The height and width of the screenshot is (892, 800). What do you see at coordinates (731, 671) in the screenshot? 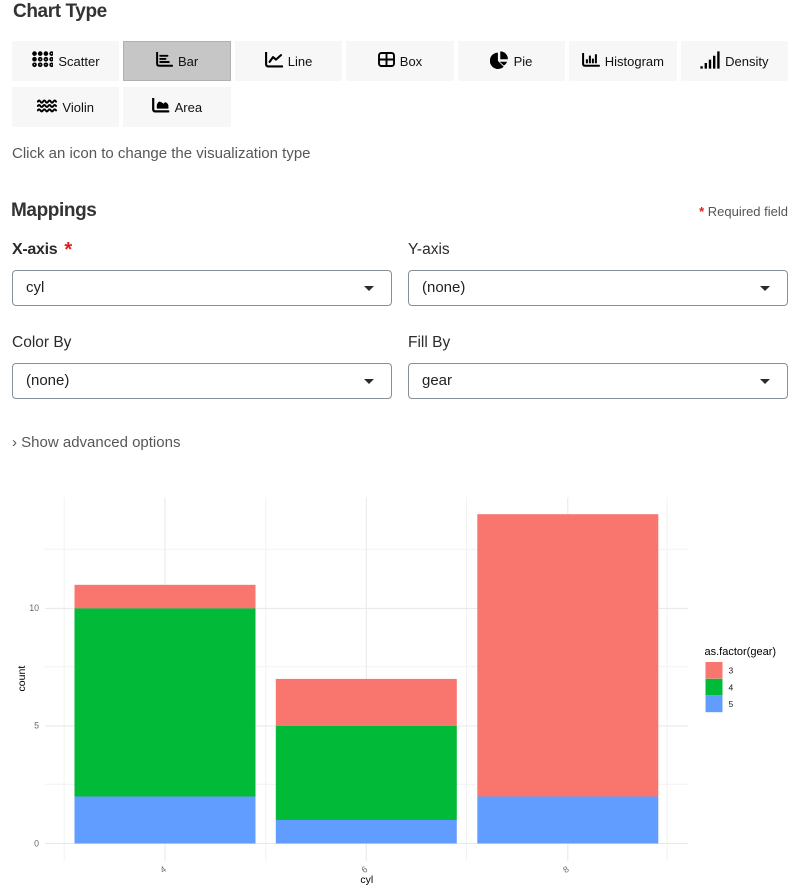
I see `svg-text: 3` at bounding box center [731, 671].